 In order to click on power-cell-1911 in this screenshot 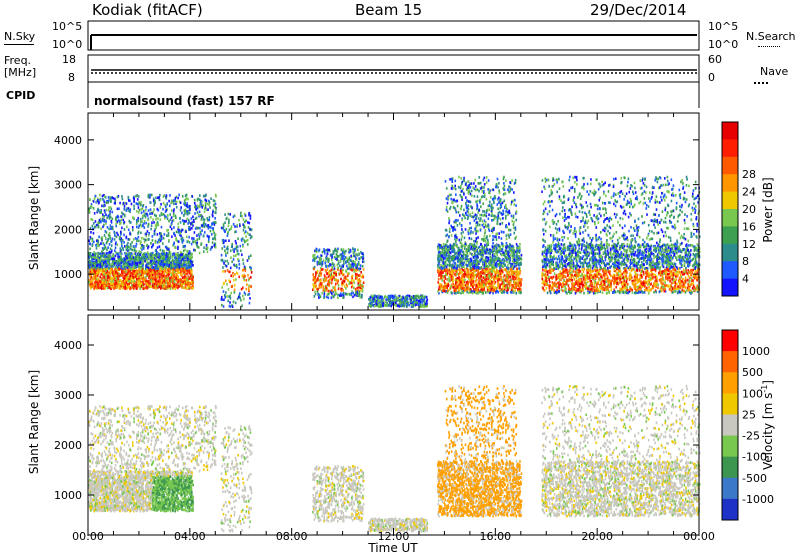, I will do `click(166, 279)`.